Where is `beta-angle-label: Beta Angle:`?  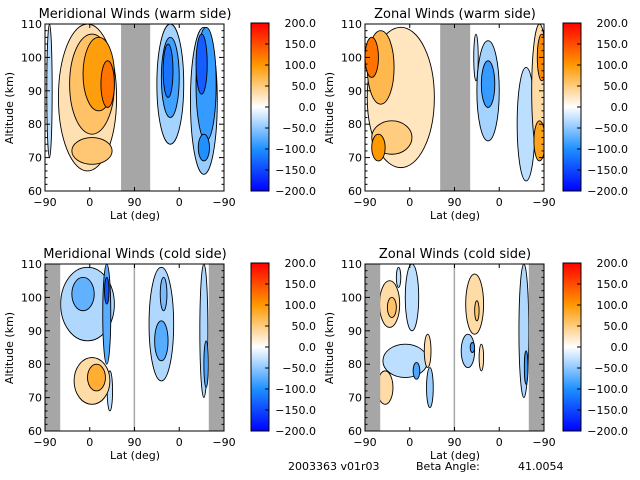
beta-angle-label: Beta Angle: is located at coordinates (448, 466).